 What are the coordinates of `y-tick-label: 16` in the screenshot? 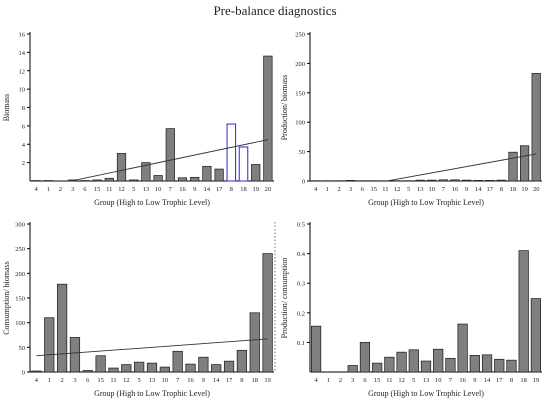 It's located at (22, 35).